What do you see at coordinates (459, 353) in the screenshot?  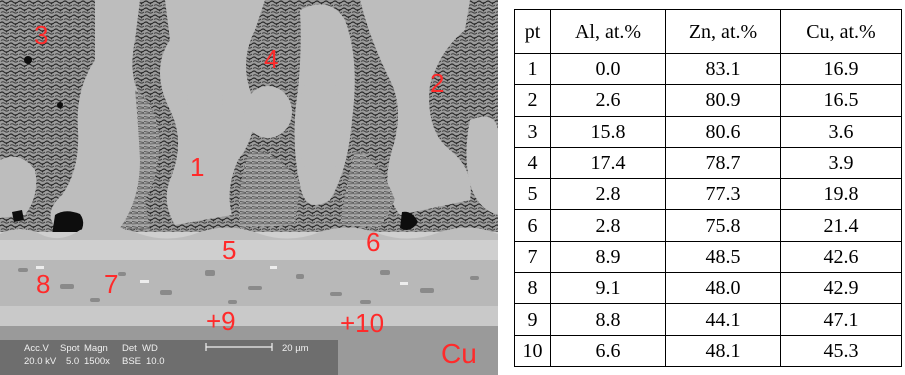 I see `cu-label: Cu` at bounding box center [459, 353].